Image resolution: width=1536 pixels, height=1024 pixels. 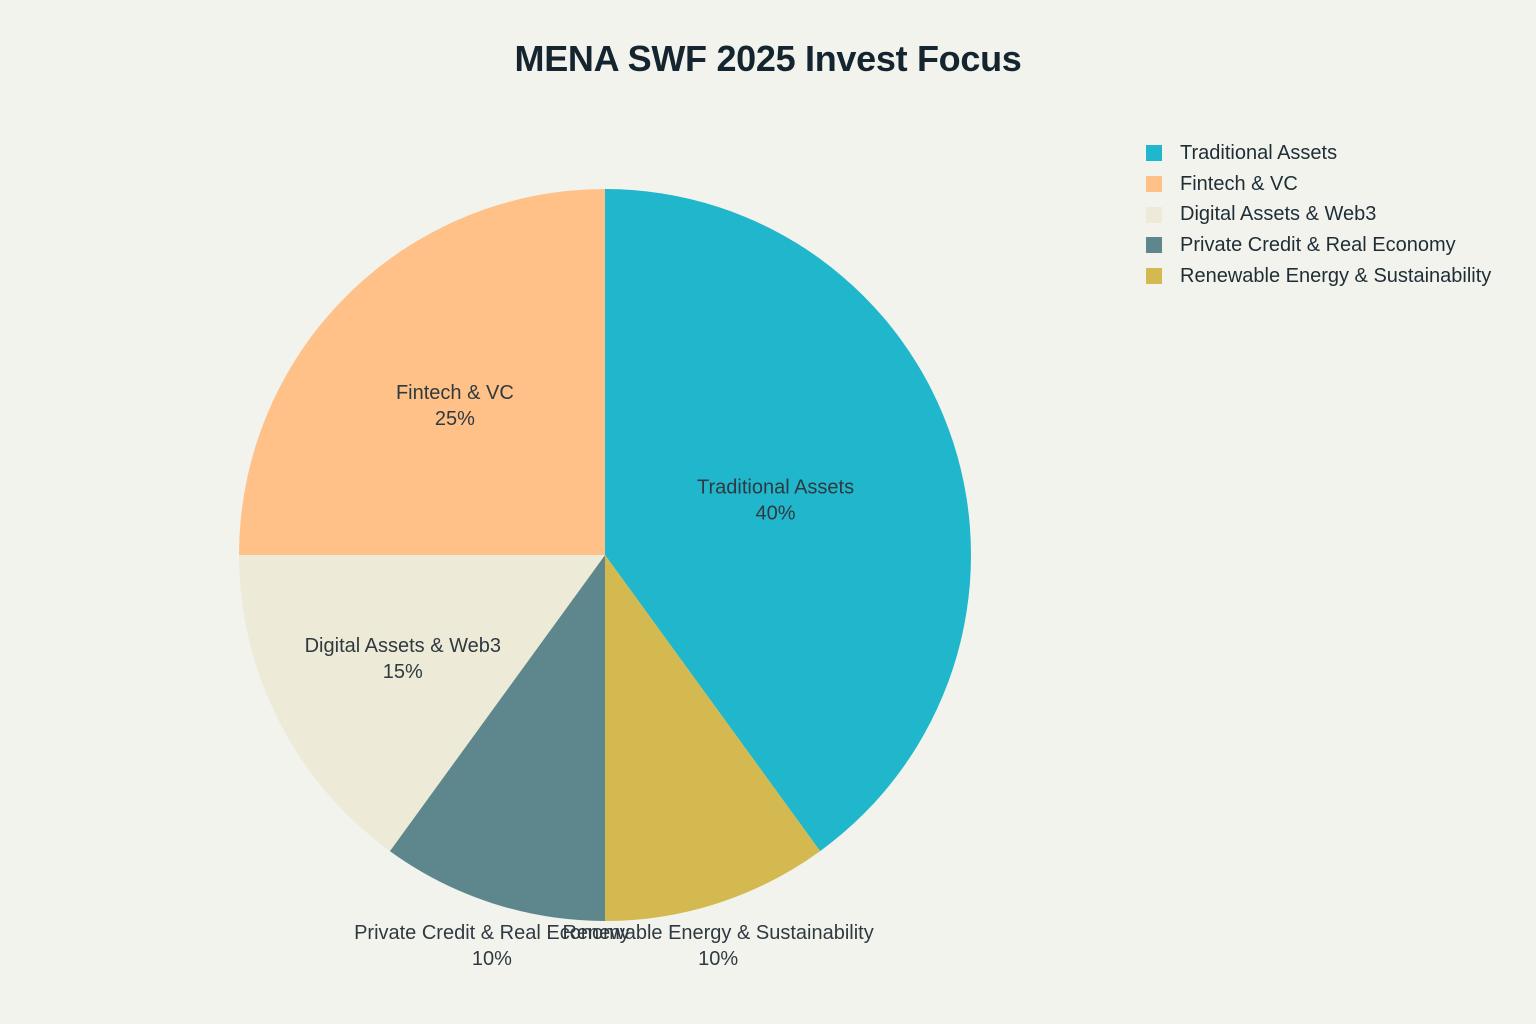 I want to click on slice-value-renewable-energy-and-sustainability: 10%, so click(x=718, y=959).